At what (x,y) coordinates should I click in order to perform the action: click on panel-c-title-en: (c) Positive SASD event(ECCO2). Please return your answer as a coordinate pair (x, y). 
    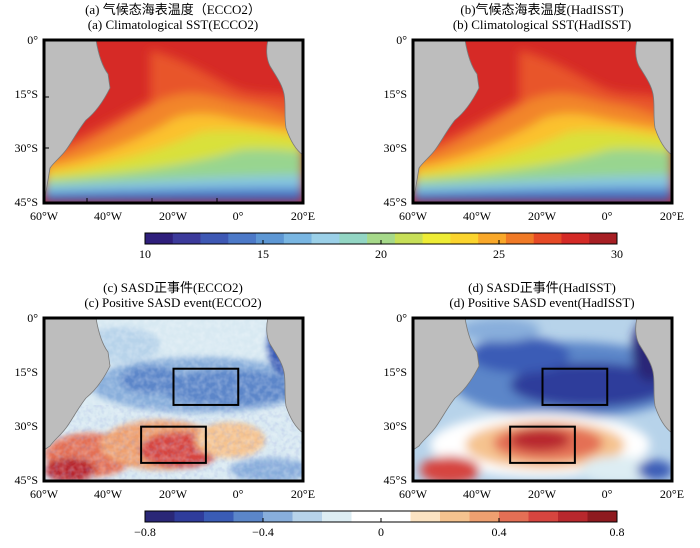
    Looking at the image, I should click on (172, 302).